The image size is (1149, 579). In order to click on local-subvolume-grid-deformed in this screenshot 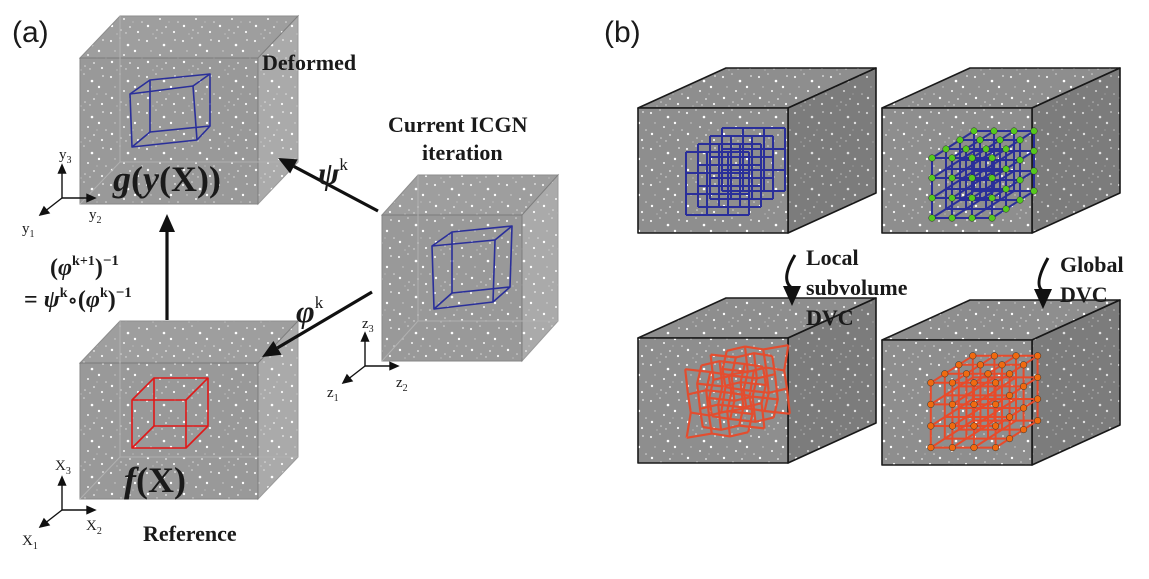, I will do `click(737, 391)`.